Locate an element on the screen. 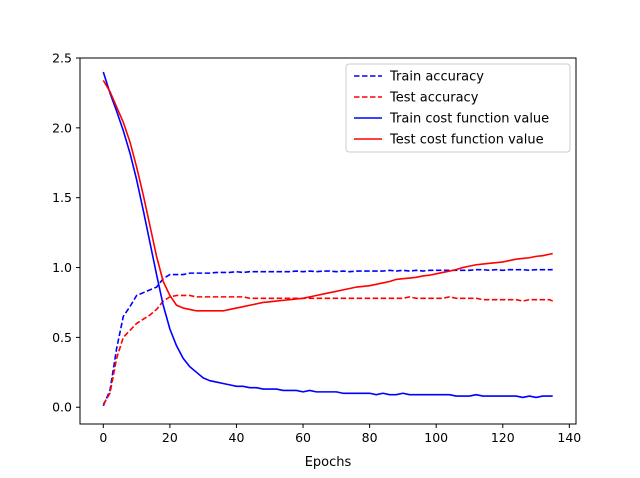 This screenshot has width=640, height=478. y-tick-label: 1.0 is located at coordinates (62, 267).